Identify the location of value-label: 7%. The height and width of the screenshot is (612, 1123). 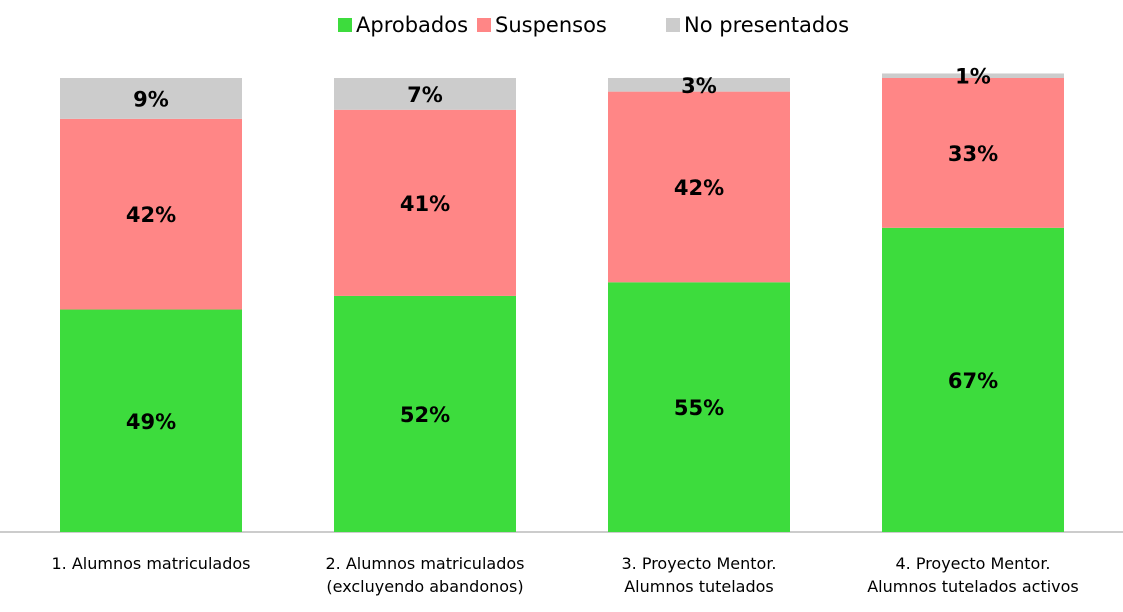
(425, 95).